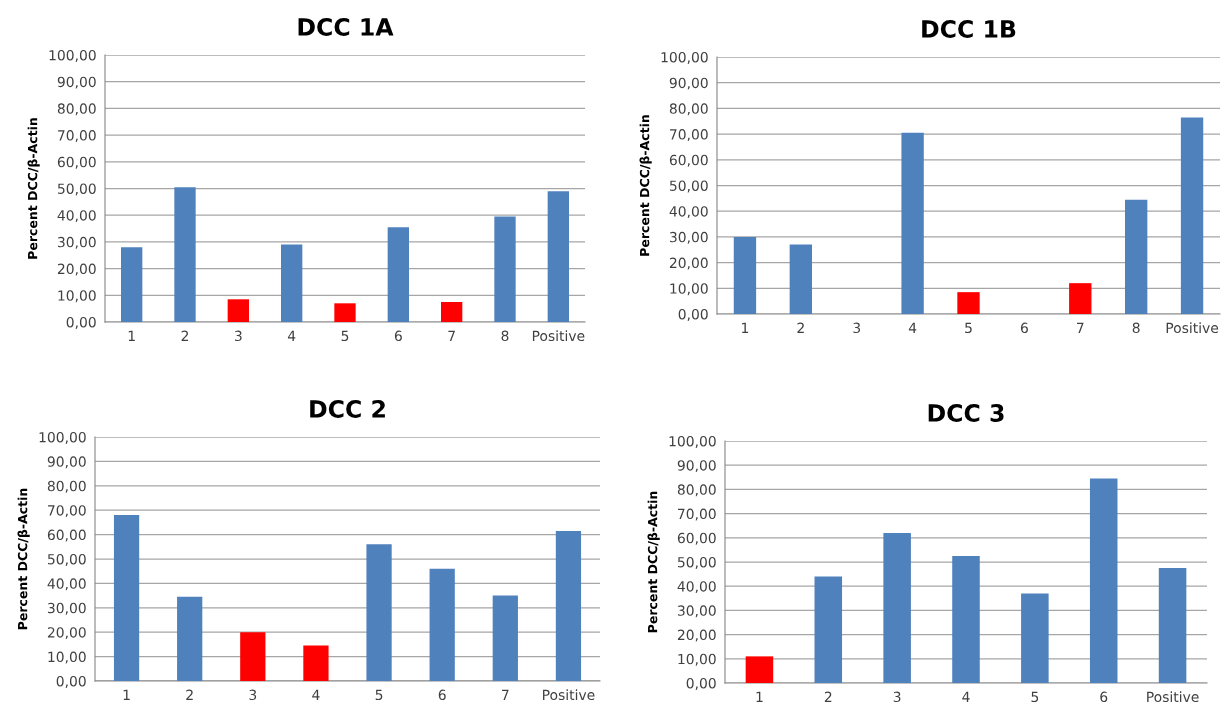  What do you see at coordinates (347, 409) in the screenshot?
I see `chart-title: DCC 2` at bounding box center [347, 409].